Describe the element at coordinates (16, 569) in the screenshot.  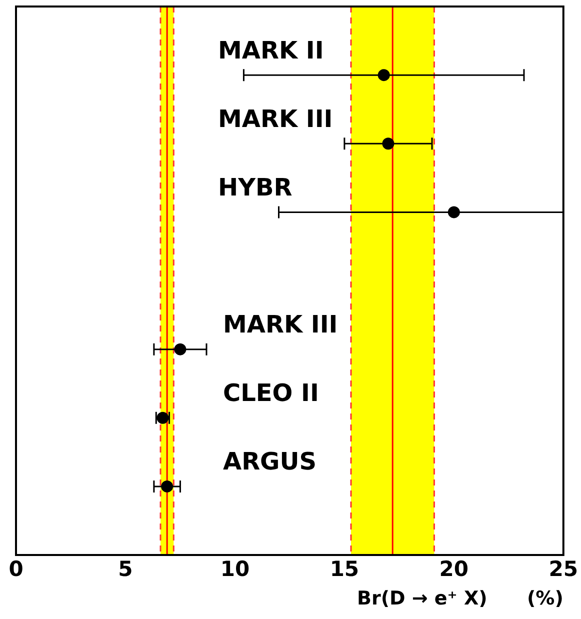
I see `x-tick-label: 0` at that location.